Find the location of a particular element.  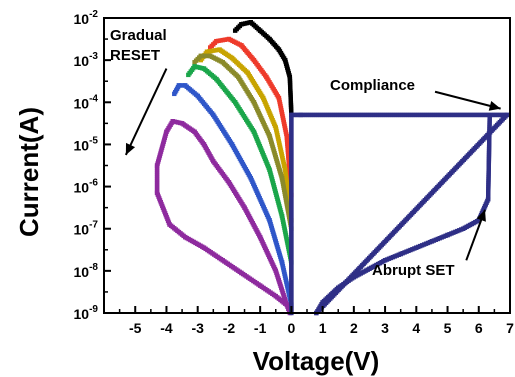

annotation-label: Abrupt SET is located at coordinates (413, 270).